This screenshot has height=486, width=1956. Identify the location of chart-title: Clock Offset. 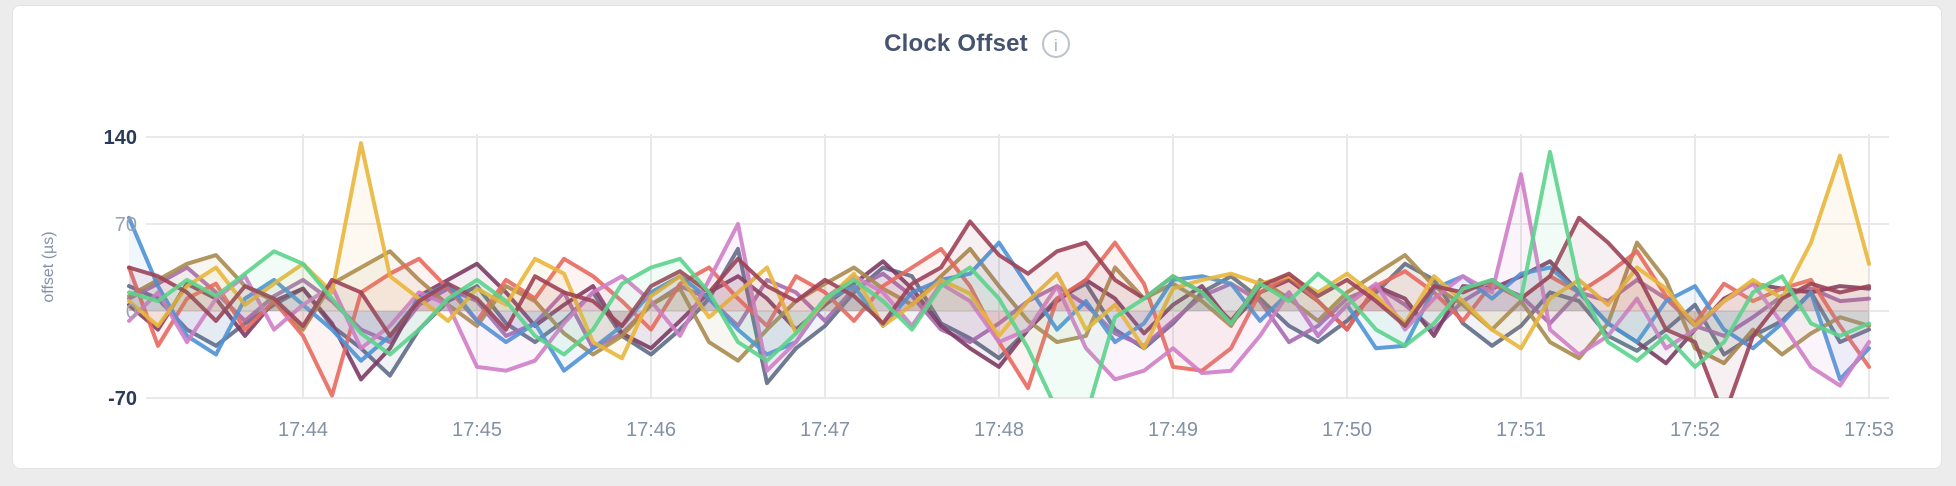
(956, 43).